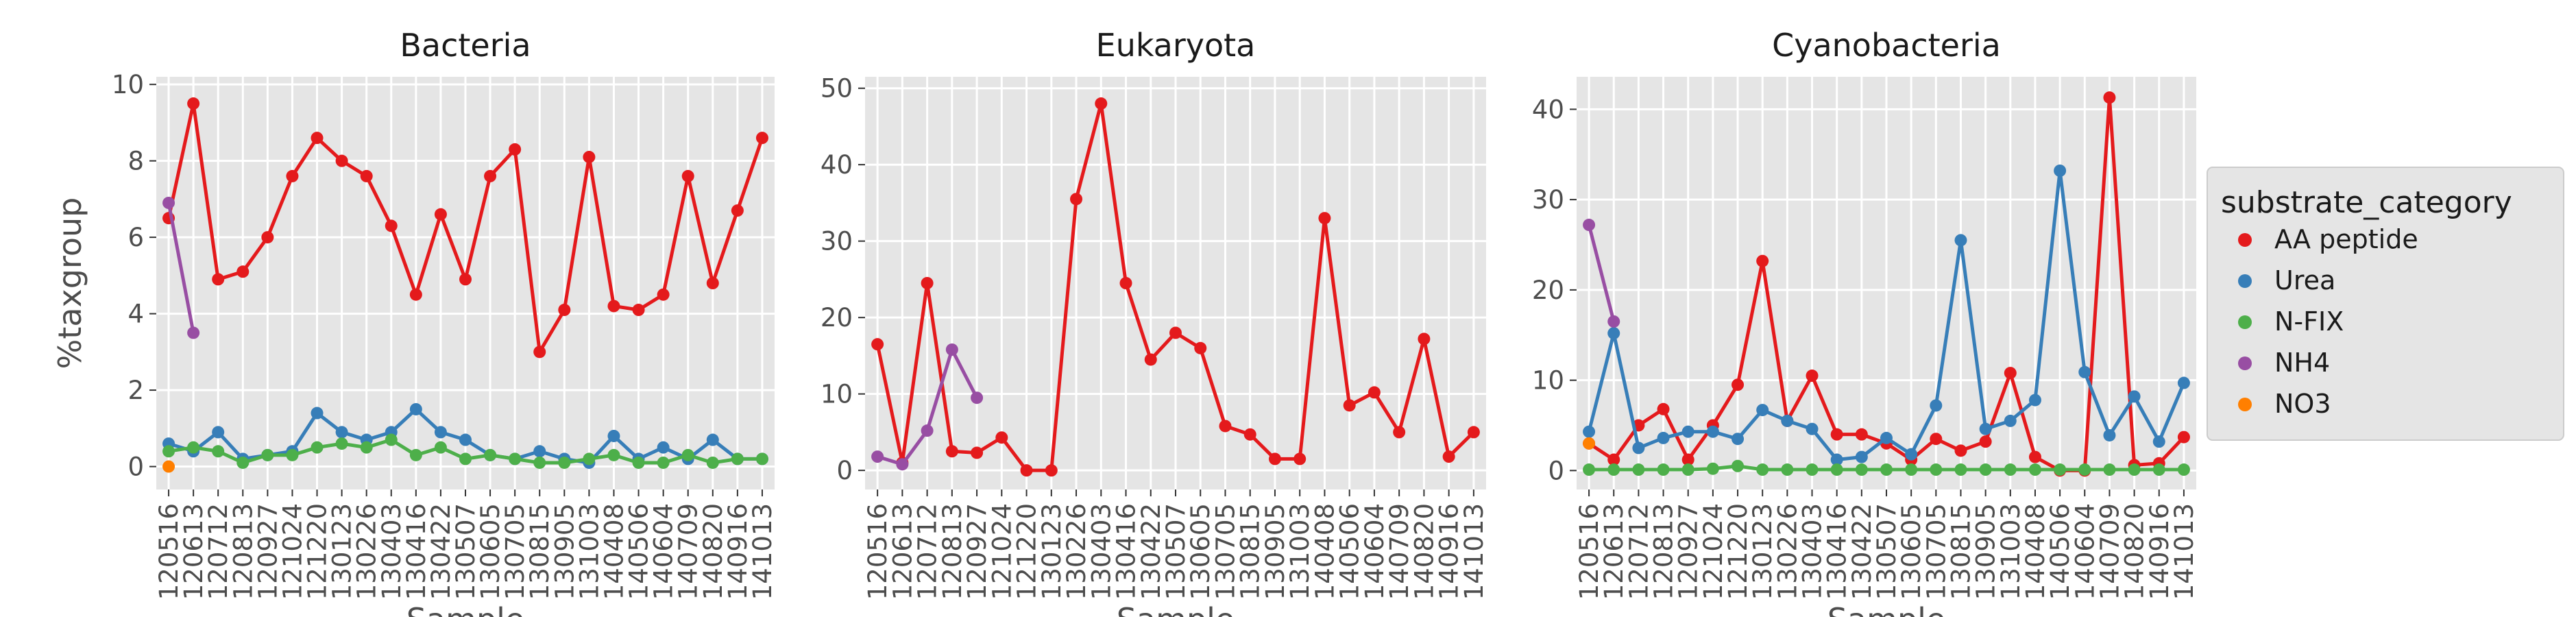 The width and height of the screenshot is (2576, 617). I want to click on x-tick-label: 120712, so click(218, 552).